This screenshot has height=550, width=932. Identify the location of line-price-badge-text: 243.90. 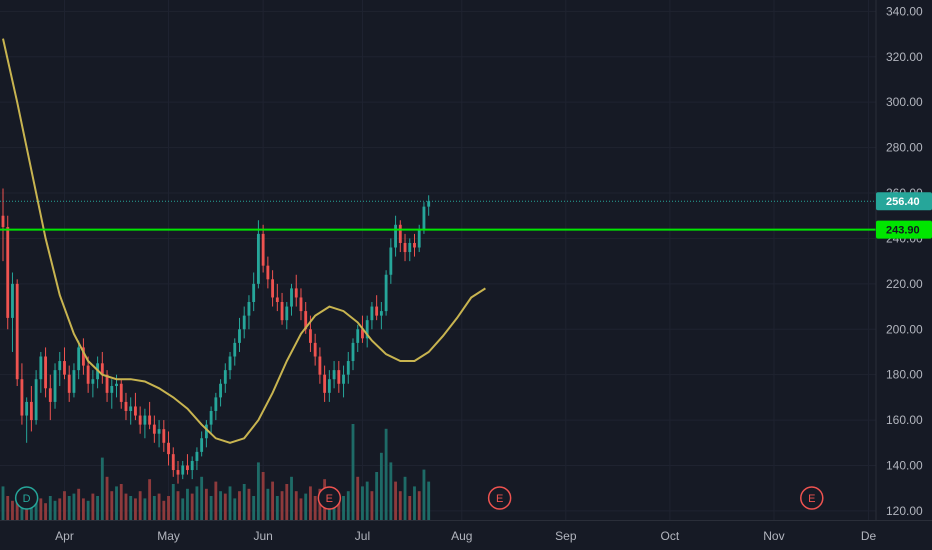
(903, 231).